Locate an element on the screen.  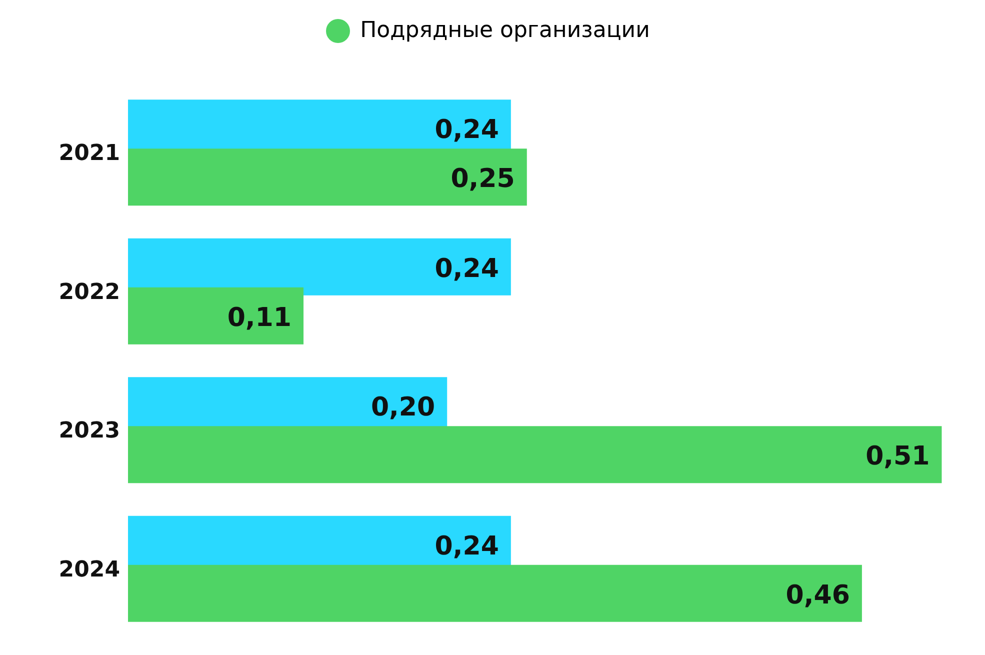
y-tick-label: 2022 is located at coordinates (89, 292).